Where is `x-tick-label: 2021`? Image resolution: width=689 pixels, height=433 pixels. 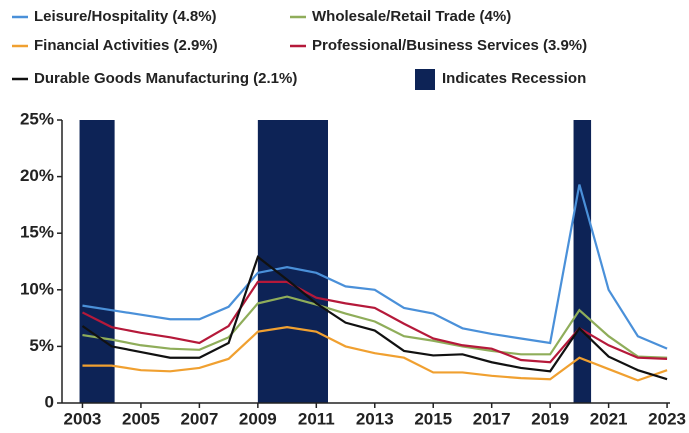
x-tick-label: 2021 is located at coordinates (609, 418).